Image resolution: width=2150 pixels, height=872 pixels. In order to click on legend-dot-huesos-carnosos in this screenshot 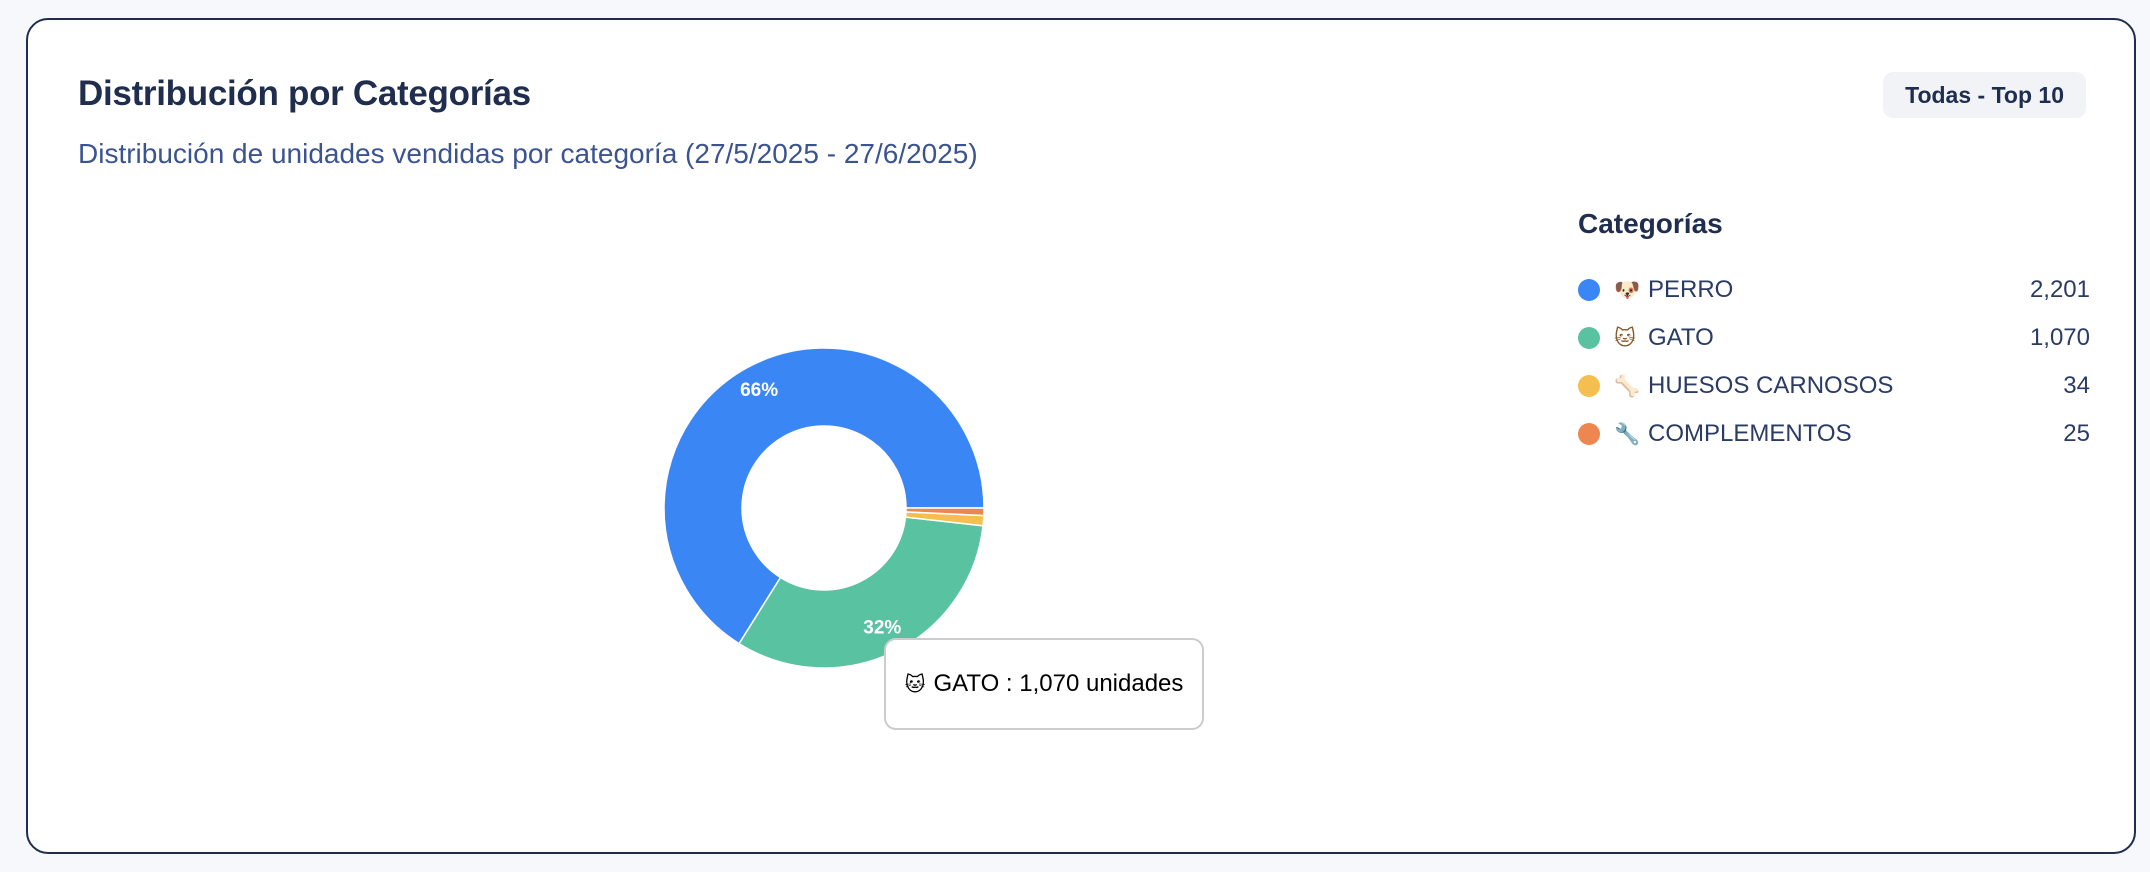, I will do `click(1589, 386)`.